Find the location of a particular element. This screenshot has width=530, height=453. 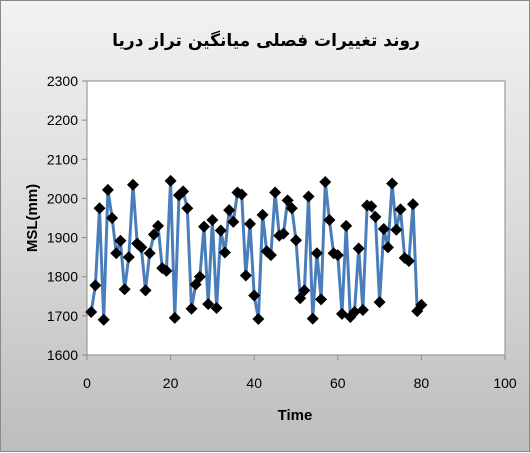

y-tick-label: 1900 is located at coordinates (62, 238).